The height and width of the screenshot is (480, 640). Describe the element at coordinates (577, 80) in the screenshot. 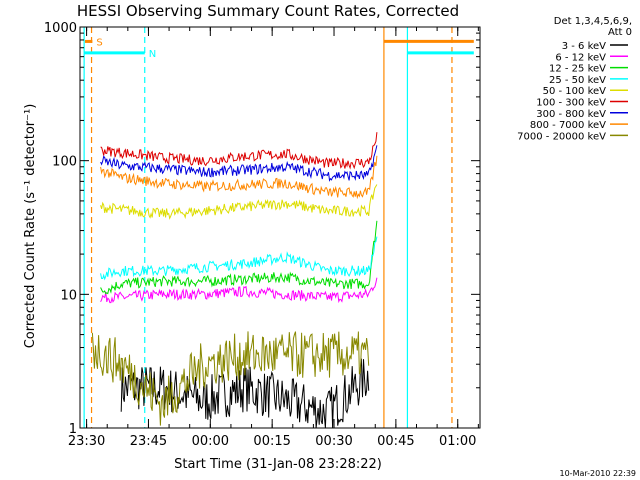

I see `legend-entry-label: 25 - 50 keV` at that location.